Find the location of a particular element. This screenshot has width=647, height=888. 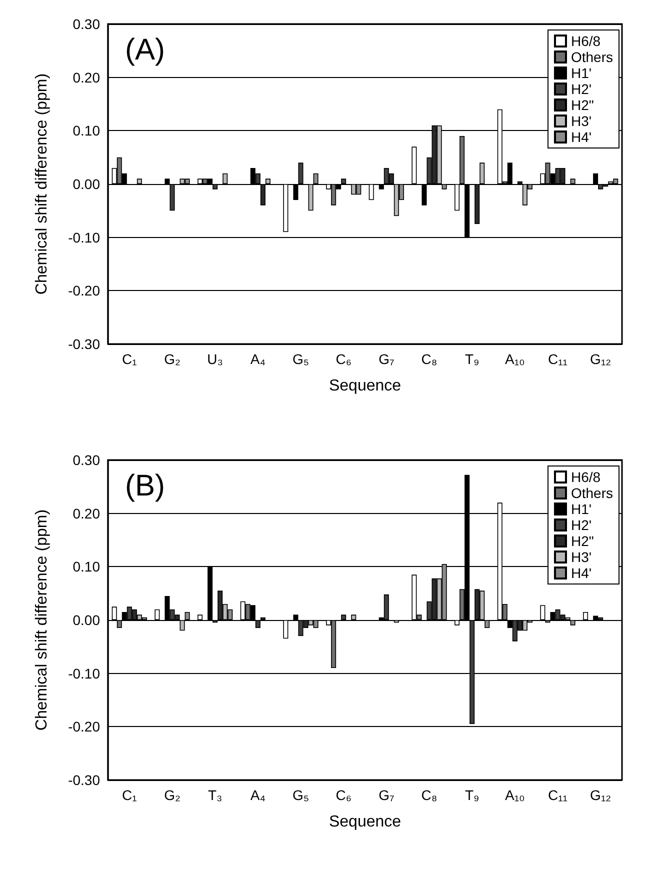

chart-title: (B) is located at coordinates (145, 486).